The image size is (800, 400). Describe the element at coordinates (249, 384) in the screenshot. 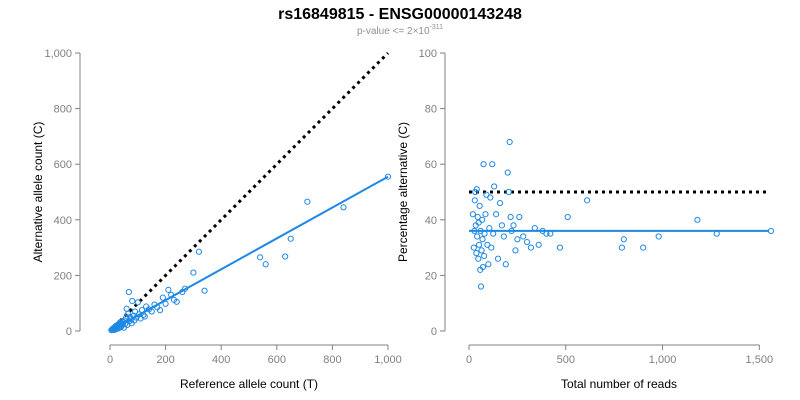

I see `left-x-axis-label: Reference allele count (T)` at that location.